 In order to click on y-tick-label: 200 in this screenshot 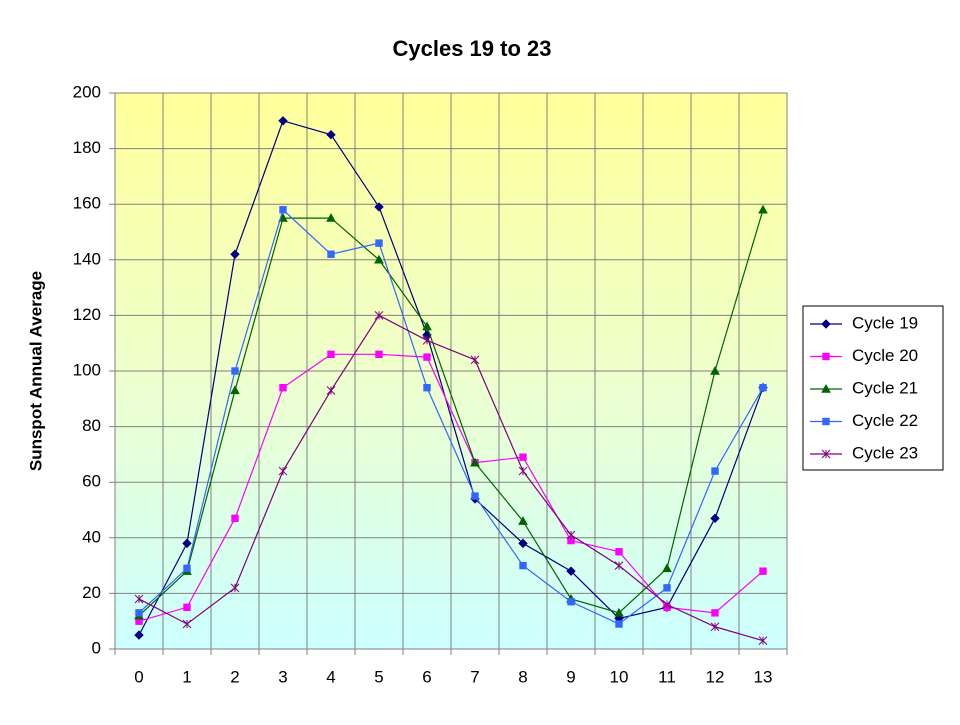, I will do `click(87, 91)`.